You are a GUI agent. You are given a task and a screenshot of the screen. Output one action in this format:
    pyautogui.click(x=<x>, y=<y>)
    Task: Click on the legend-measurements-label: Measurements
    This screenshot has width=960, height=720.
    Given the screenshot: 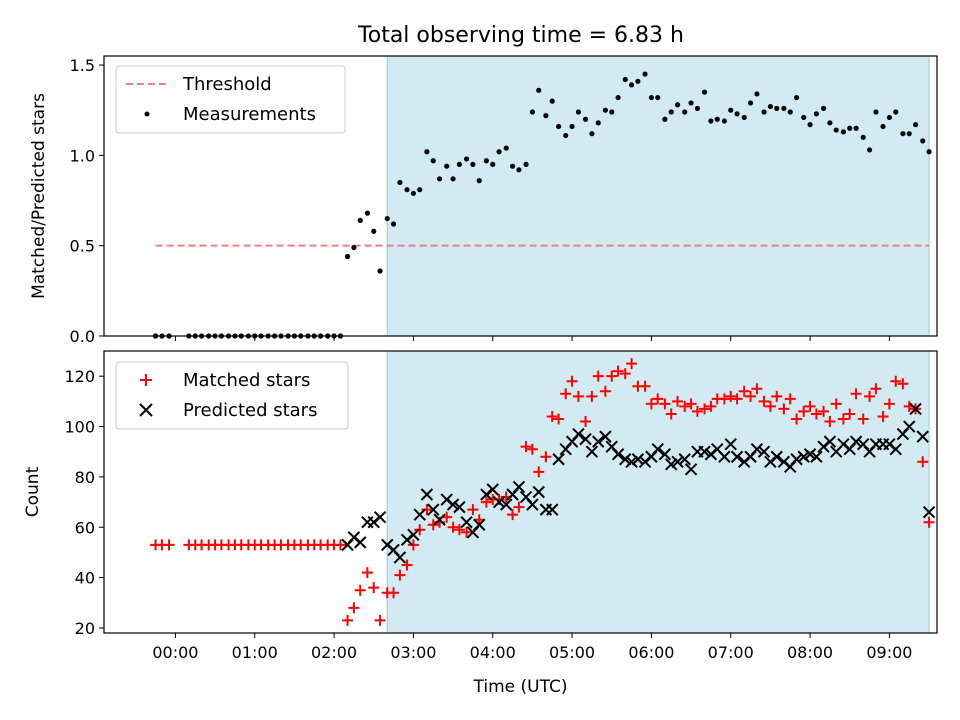 What is the action you would take?
    pyautogui.click(x=249, y=114)
    